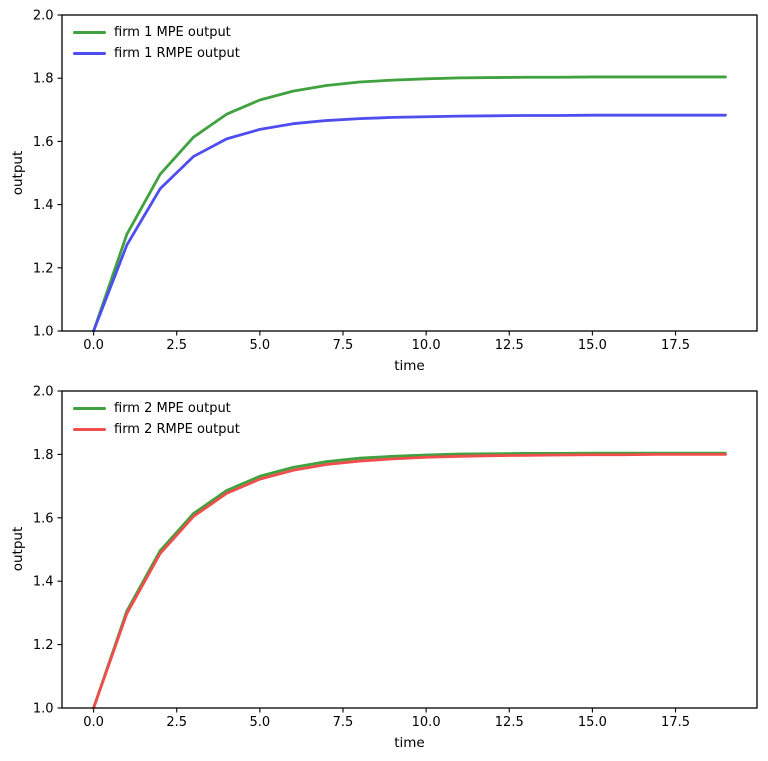  Describe the element at coordinates (177, 429) in the screenshot. I see `legend-label-firm2-rmpe: firm 2 RMPE output` at that location.